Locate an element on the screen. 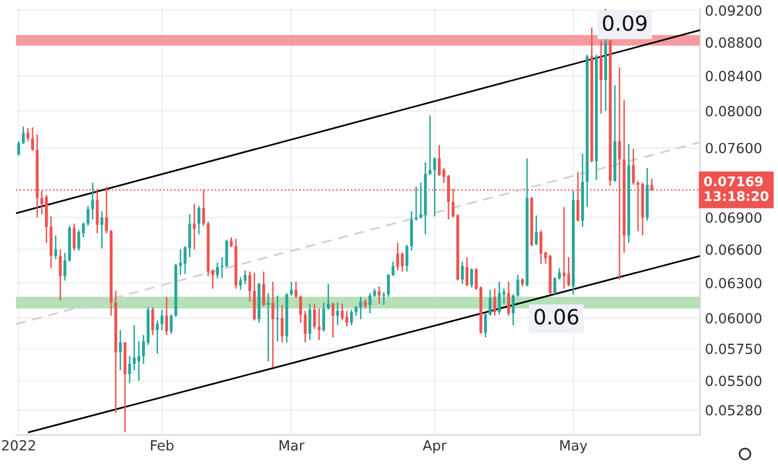 The width and height of the screenshot is (778, 468). y-tick-label: 0.05750 is located at coordinates (734, 349).